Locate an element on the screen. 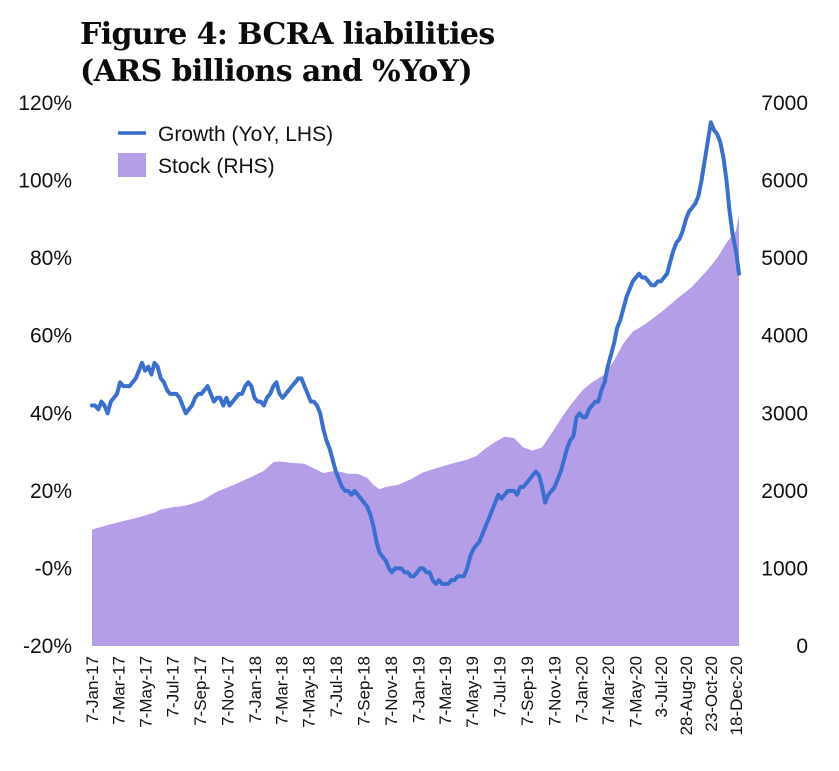 Image resolution: width=839 pixels, height=771 pixels. x-tick-label: 7-Jan-18 is located at coordinates (255, 689).